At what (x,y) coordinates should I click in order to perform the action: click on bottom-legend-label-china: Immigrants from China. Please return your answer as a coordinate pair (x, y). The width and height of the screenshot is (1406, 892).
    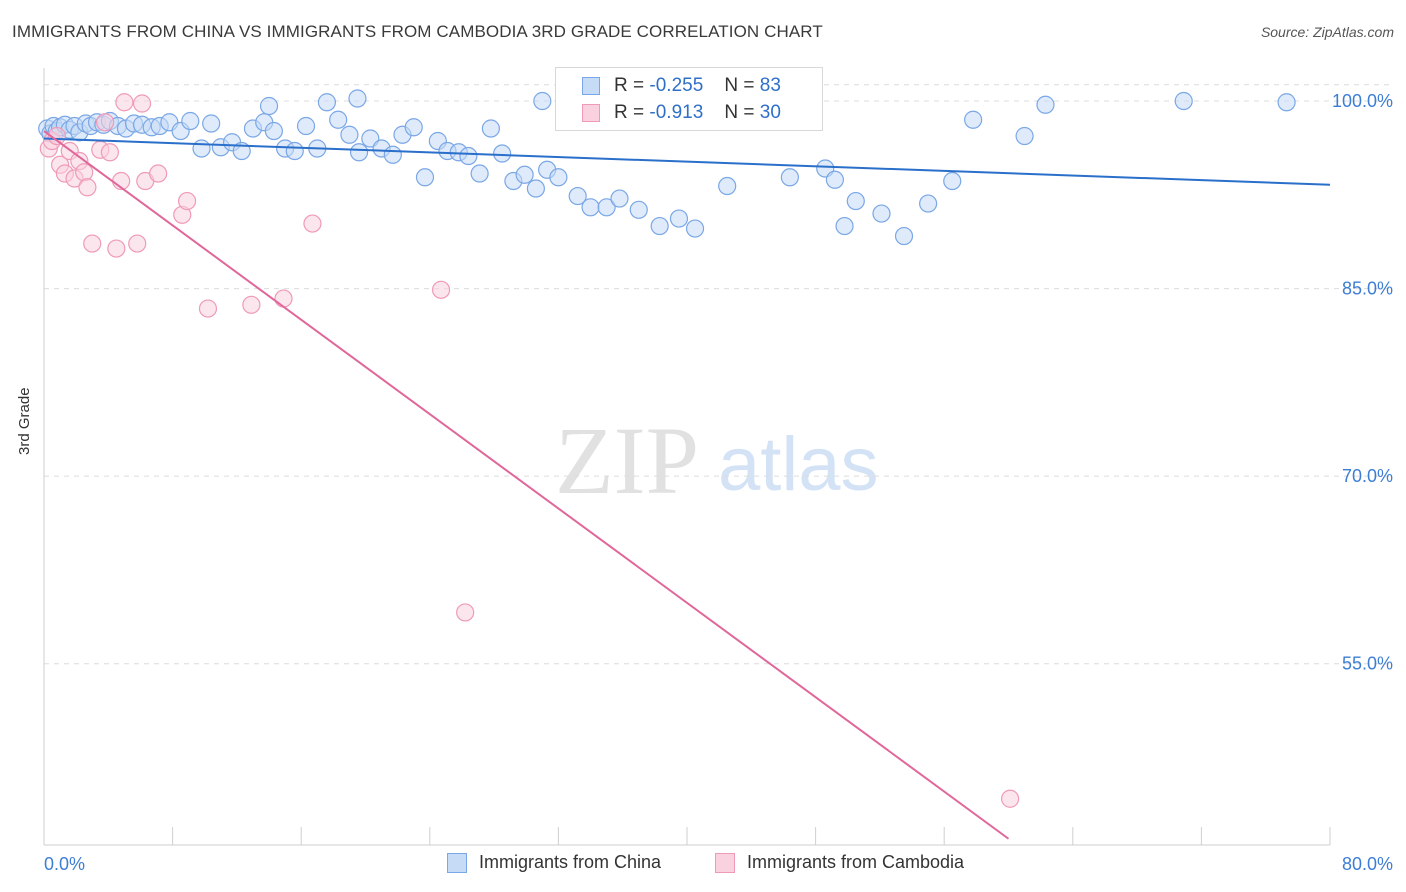
    Looking at the image, I should click on (570, 862).